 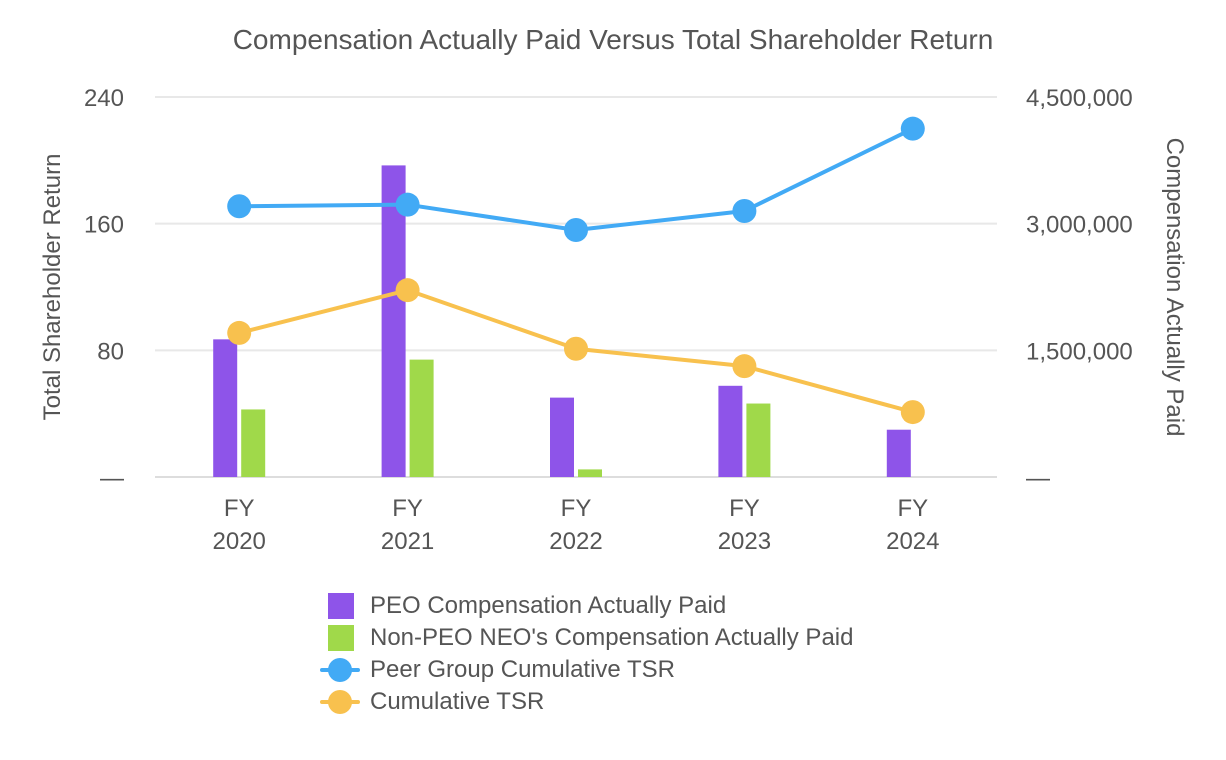 I want to click on right-tick-label: 1,500,000, so click(x=1079, y=351).